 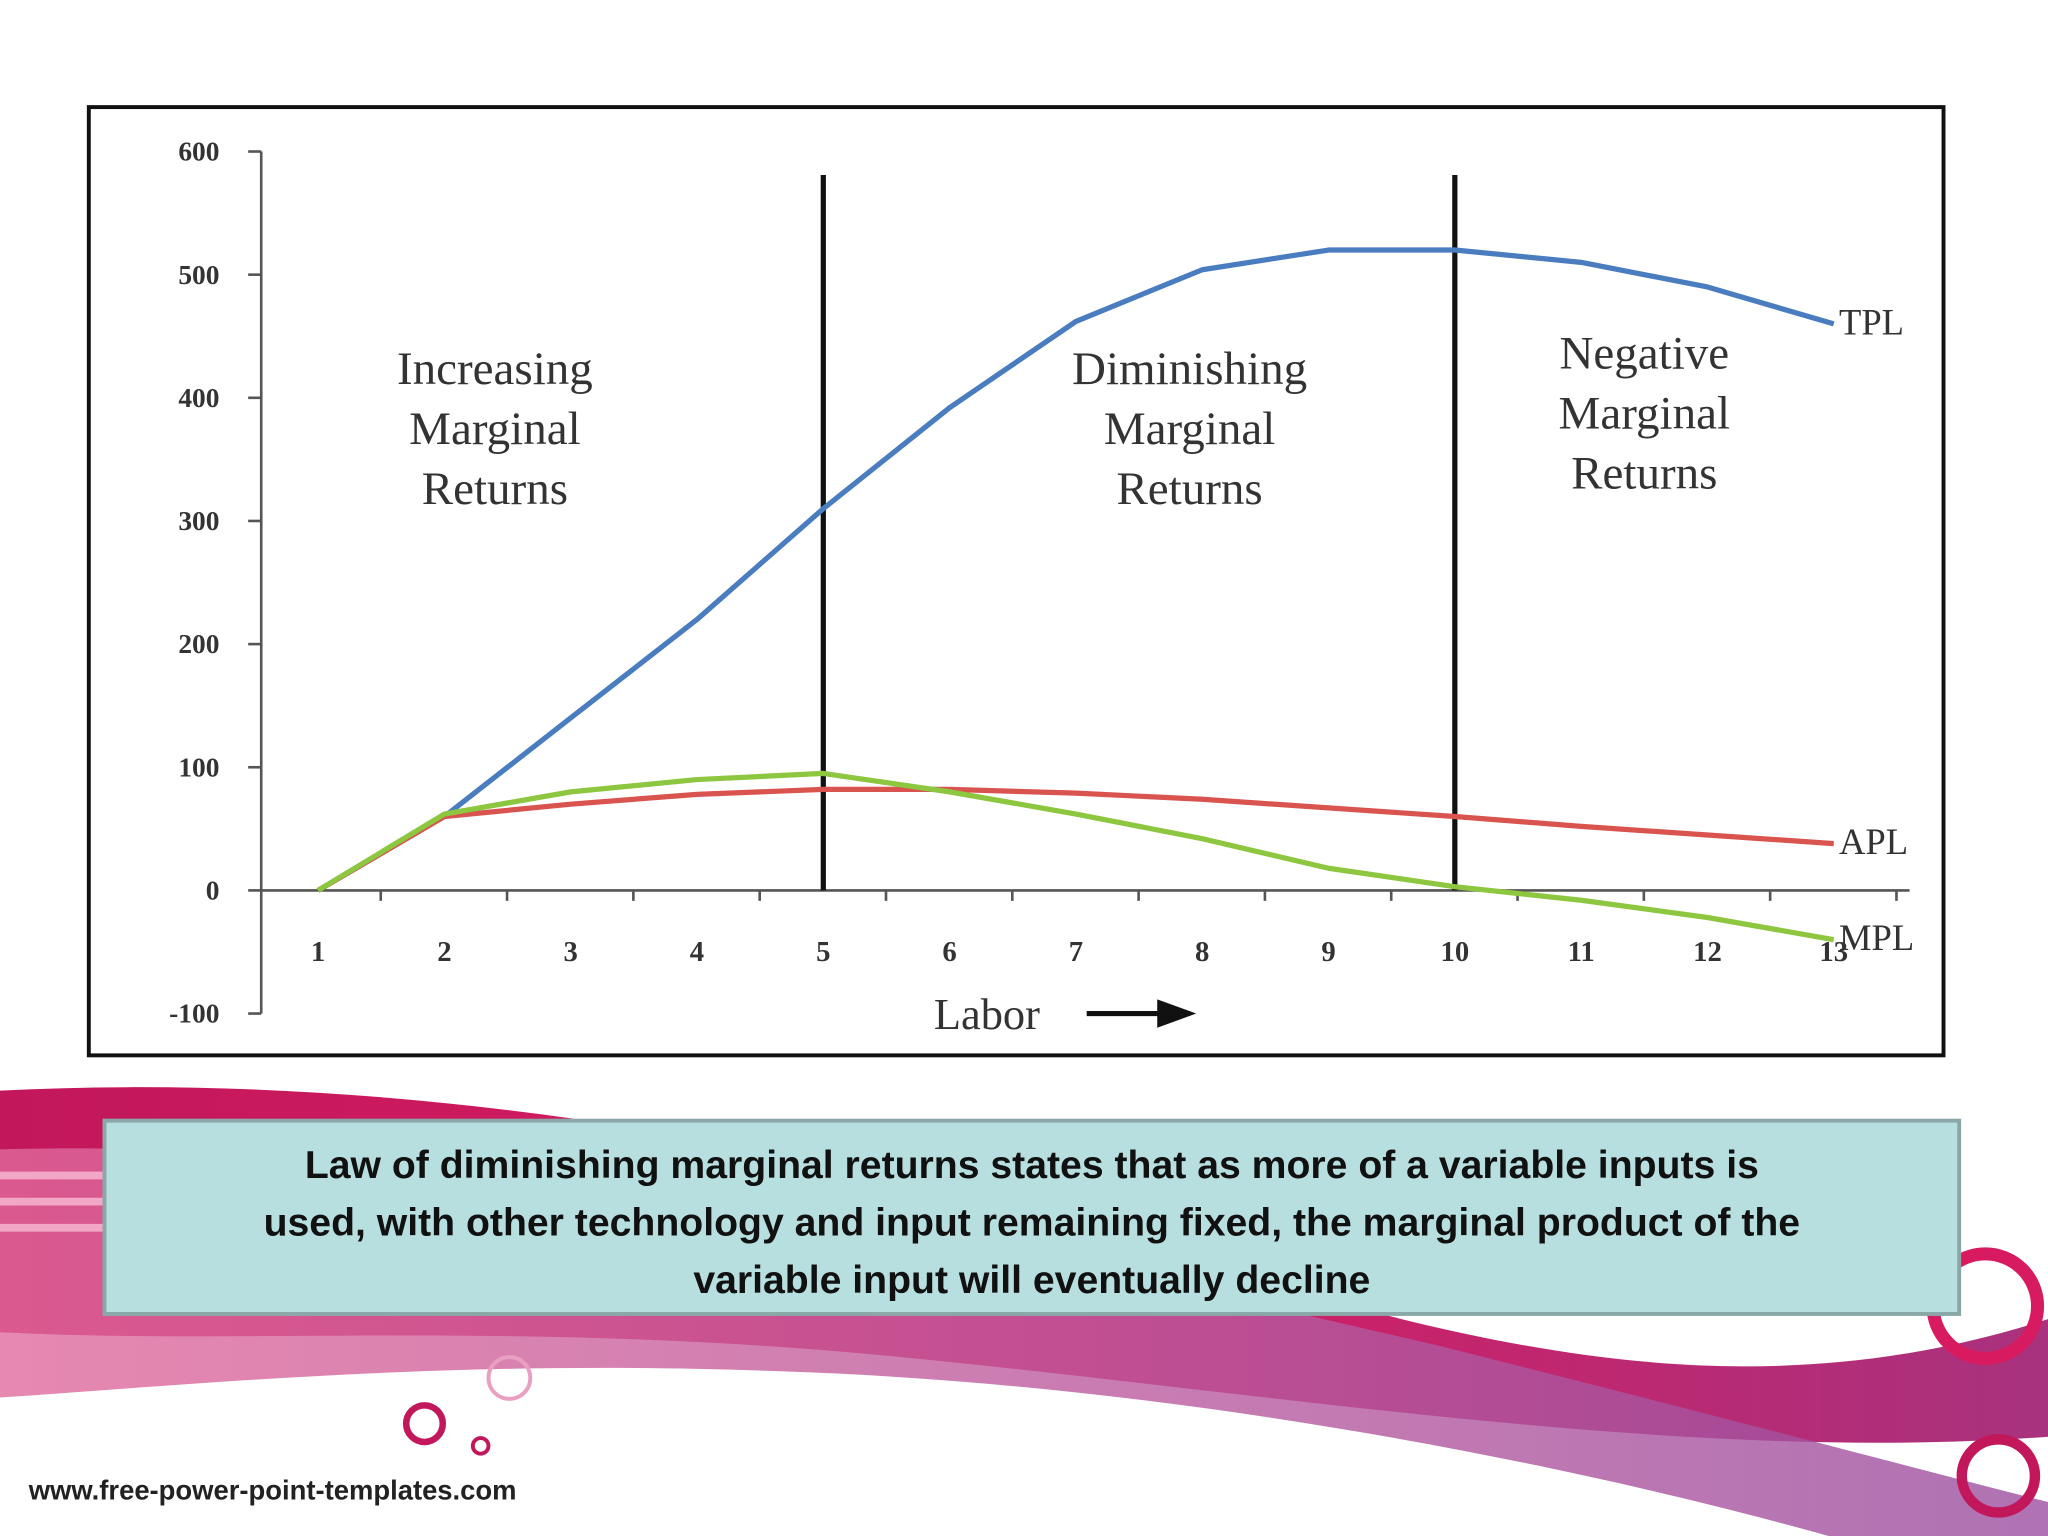 What do you see at coordinates (1707, 952) in the screenshot?
I see `x-tick-label: 12` at bounding box center [1707, 952].